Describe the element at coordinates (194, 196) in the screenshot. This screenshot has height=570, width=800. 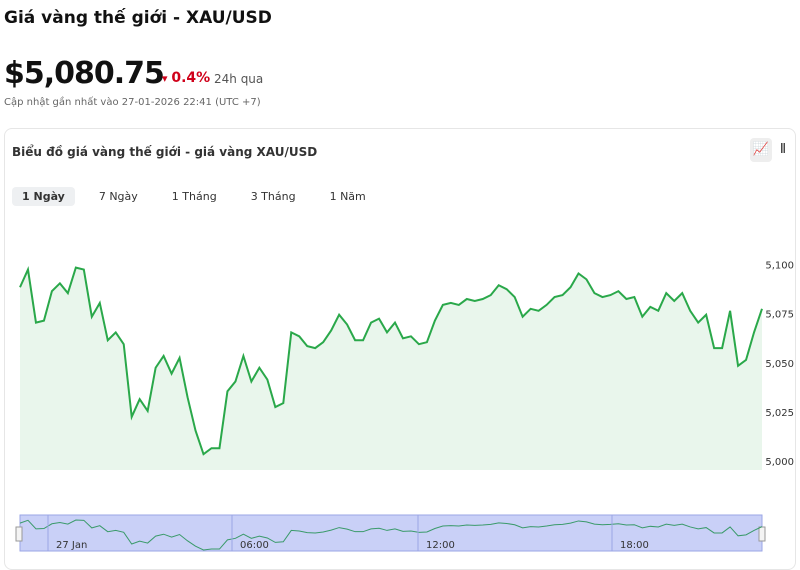
I see `tab: 1 Tháng` at that location.